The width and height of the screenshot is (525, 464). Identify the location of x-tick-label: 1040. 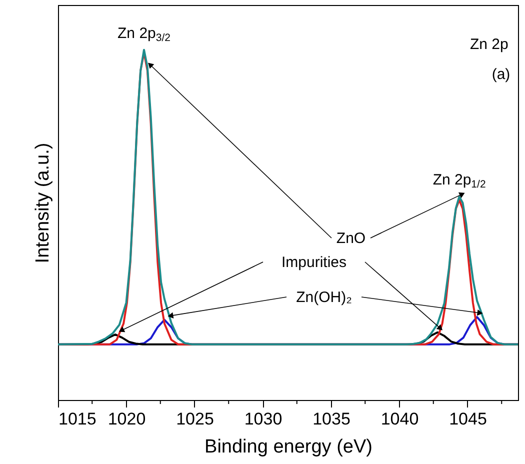
(399, 419).